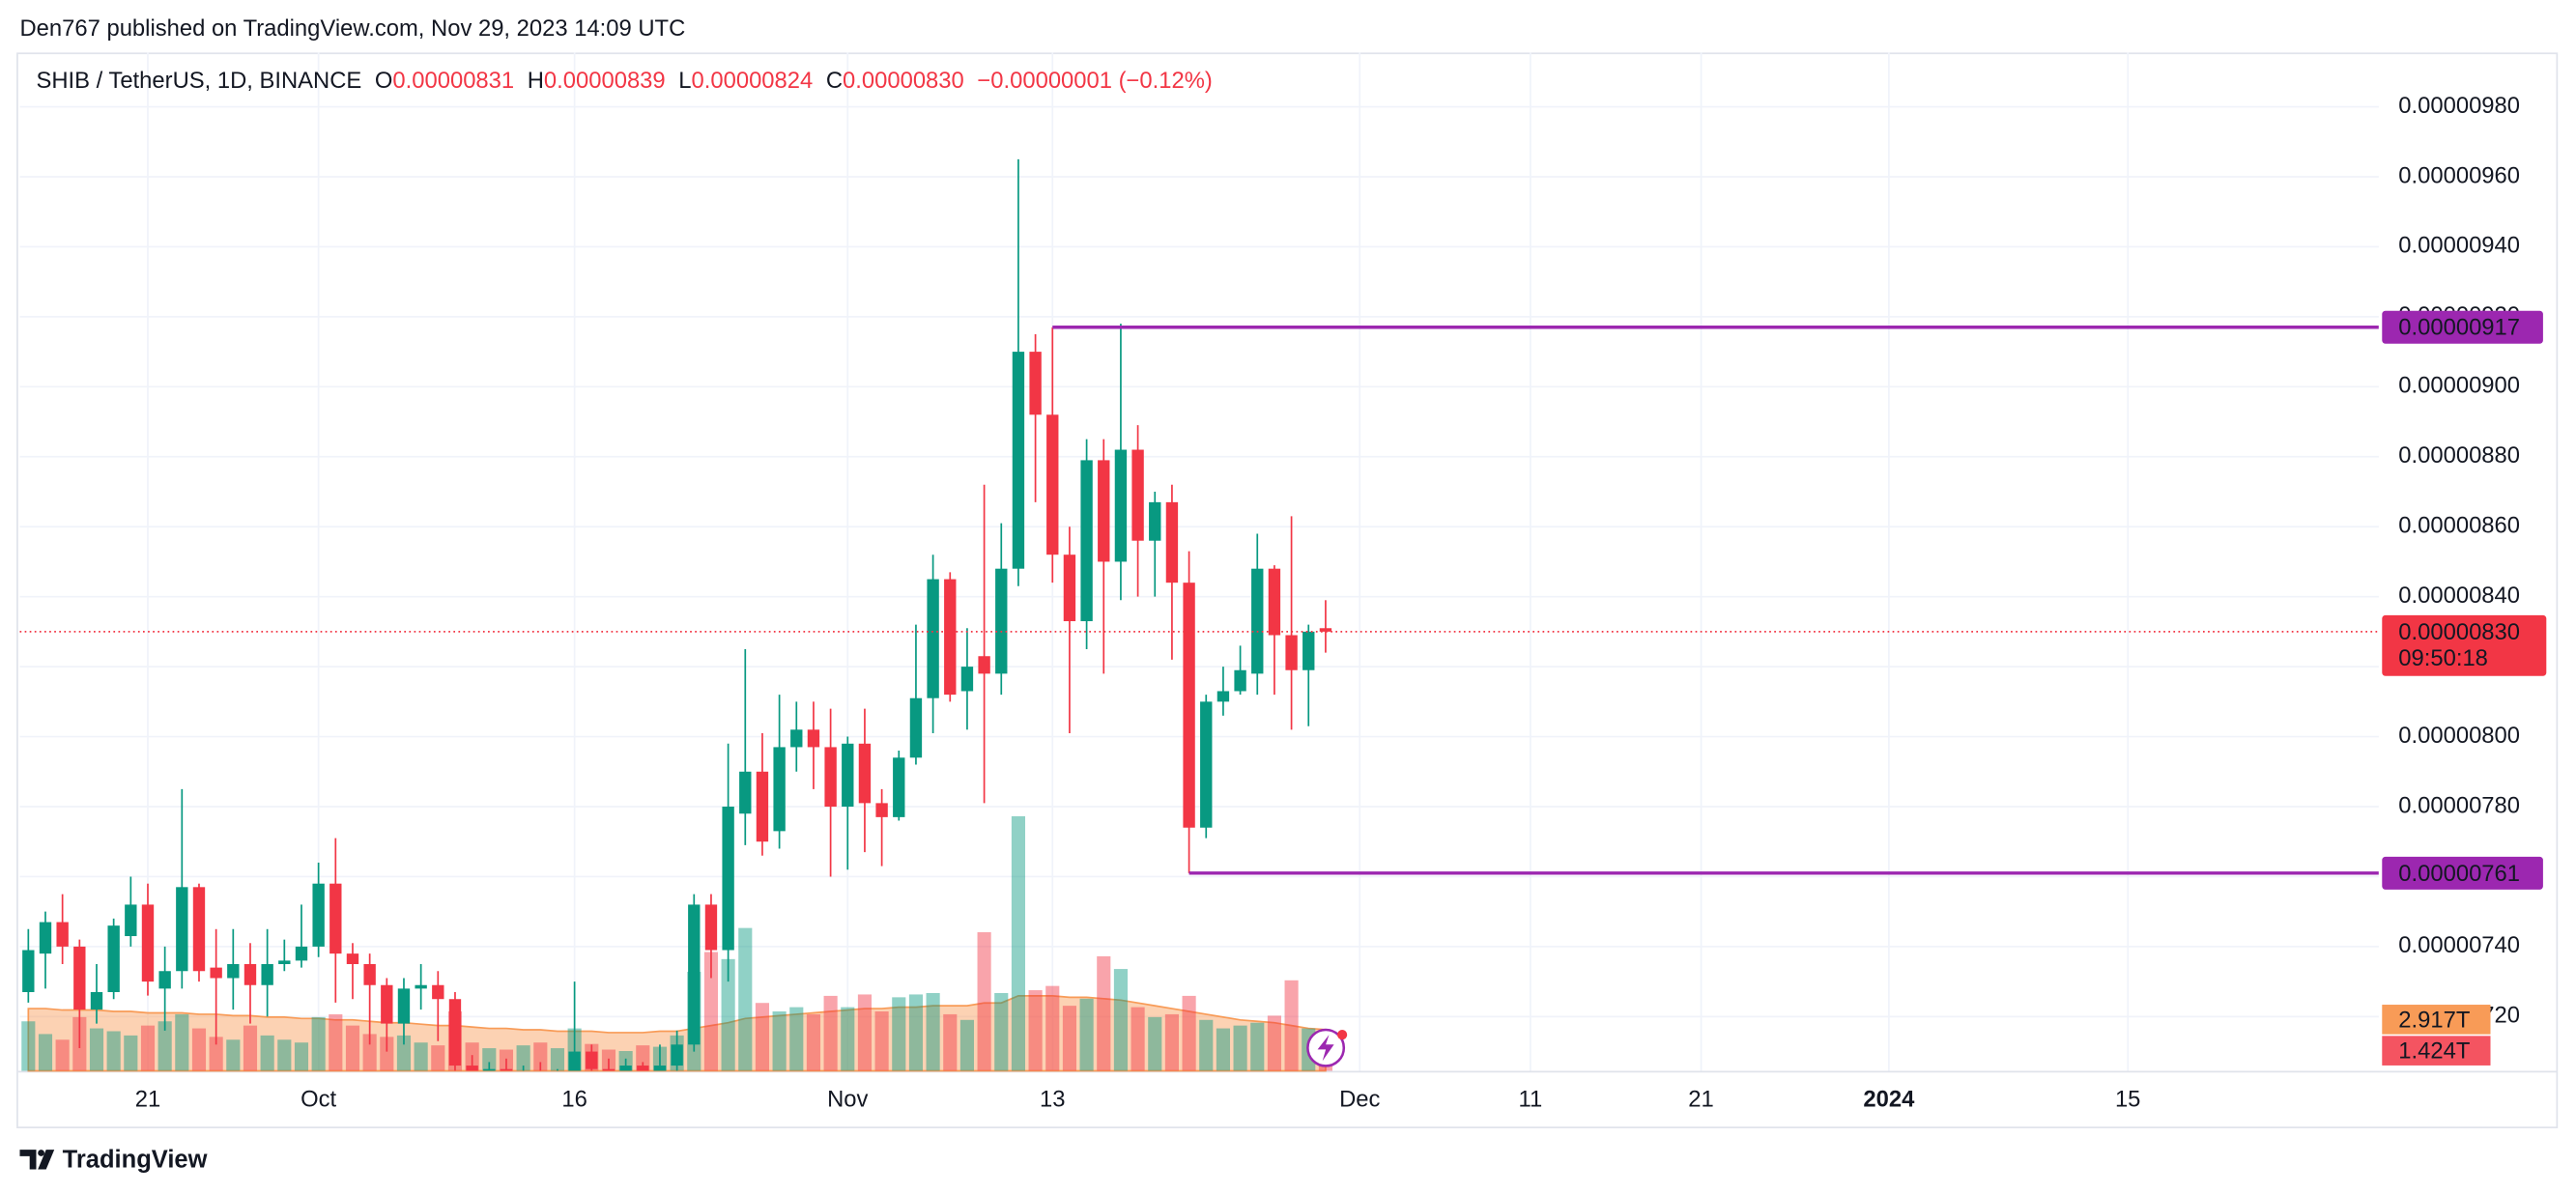 This screenshot has width=2576, height=1194. I want to click on last-price-box, so click(2464, 645).